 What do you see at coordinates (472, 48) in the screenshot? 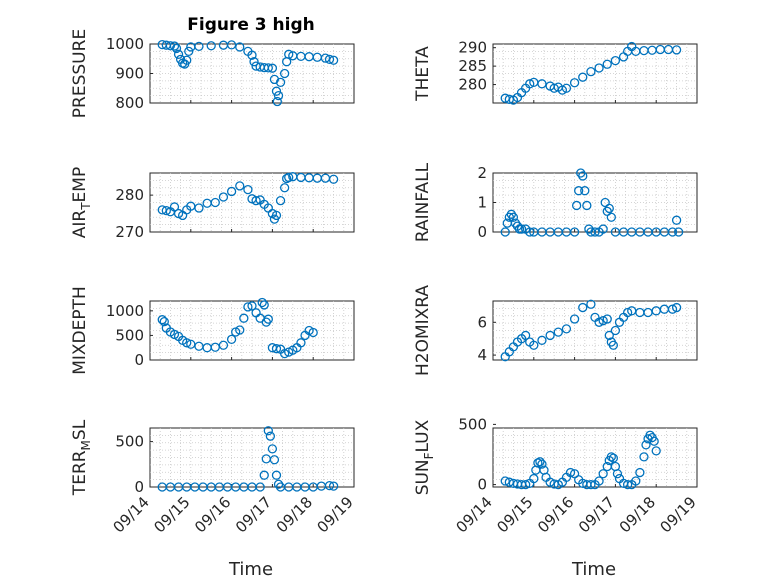
I see `y-tick-label: 290` at bounding box center [472, 48].